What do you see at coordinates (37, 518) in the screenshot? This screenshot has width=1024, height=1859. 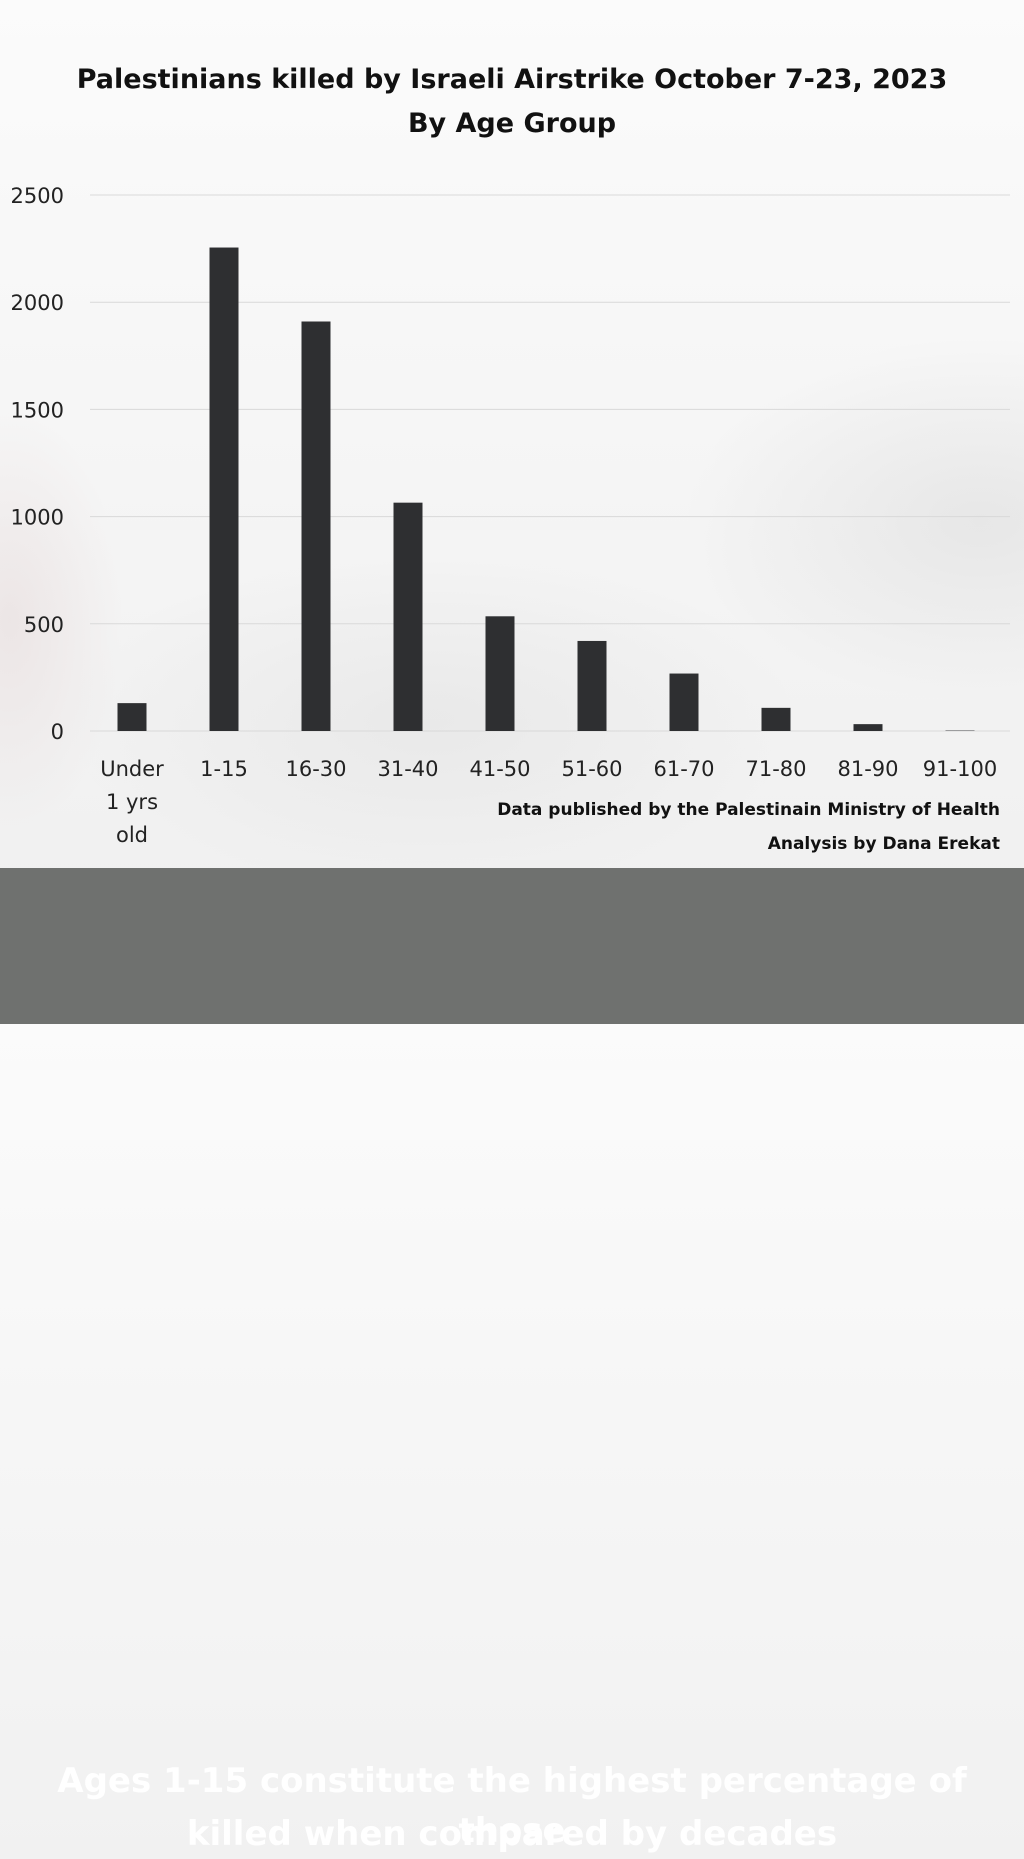 I see `y-tick-label: 1000` at bounding box center [37, 518].